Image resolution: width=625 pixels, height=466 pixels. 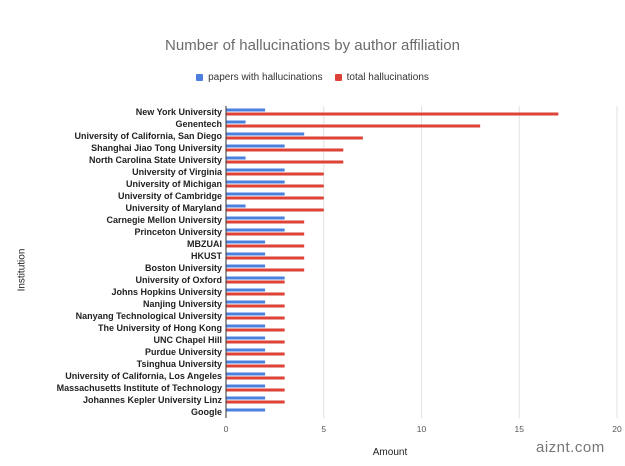 What do you see at coordinates (226, 429) in the screenshot?
I see `x-tick-label: 0` at bounding box center [226, 429].